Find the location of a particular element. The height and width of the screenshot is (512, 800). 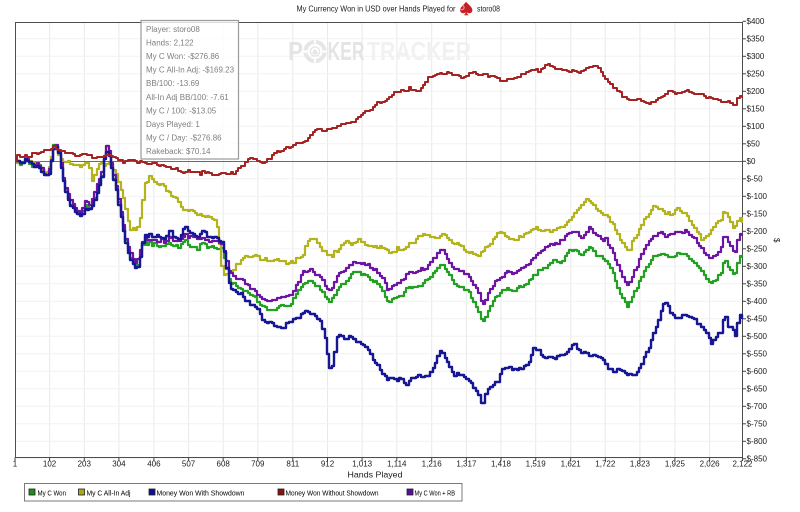

svg-text: 2,026 is located at coordinates (710, 464).